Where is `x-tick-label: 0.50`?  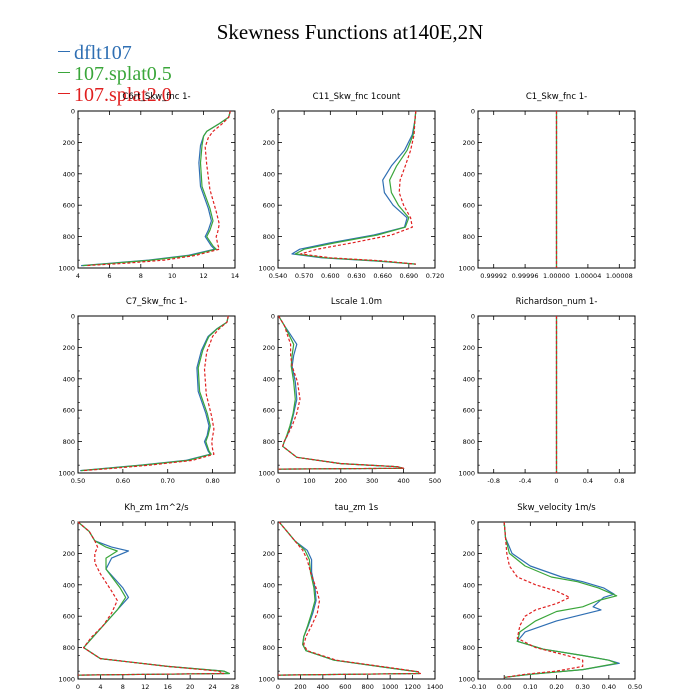
x-tick-label: 0.50 is located at coordinates (78, 481).